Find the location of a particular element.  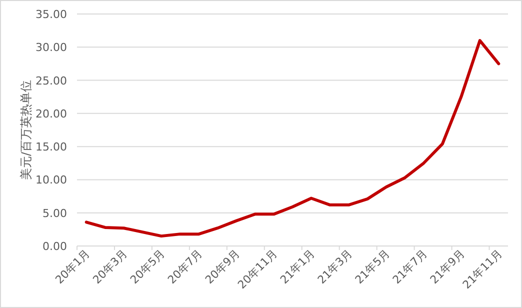

y-tick-label: 5.00 is located at coordinates (54, 213).